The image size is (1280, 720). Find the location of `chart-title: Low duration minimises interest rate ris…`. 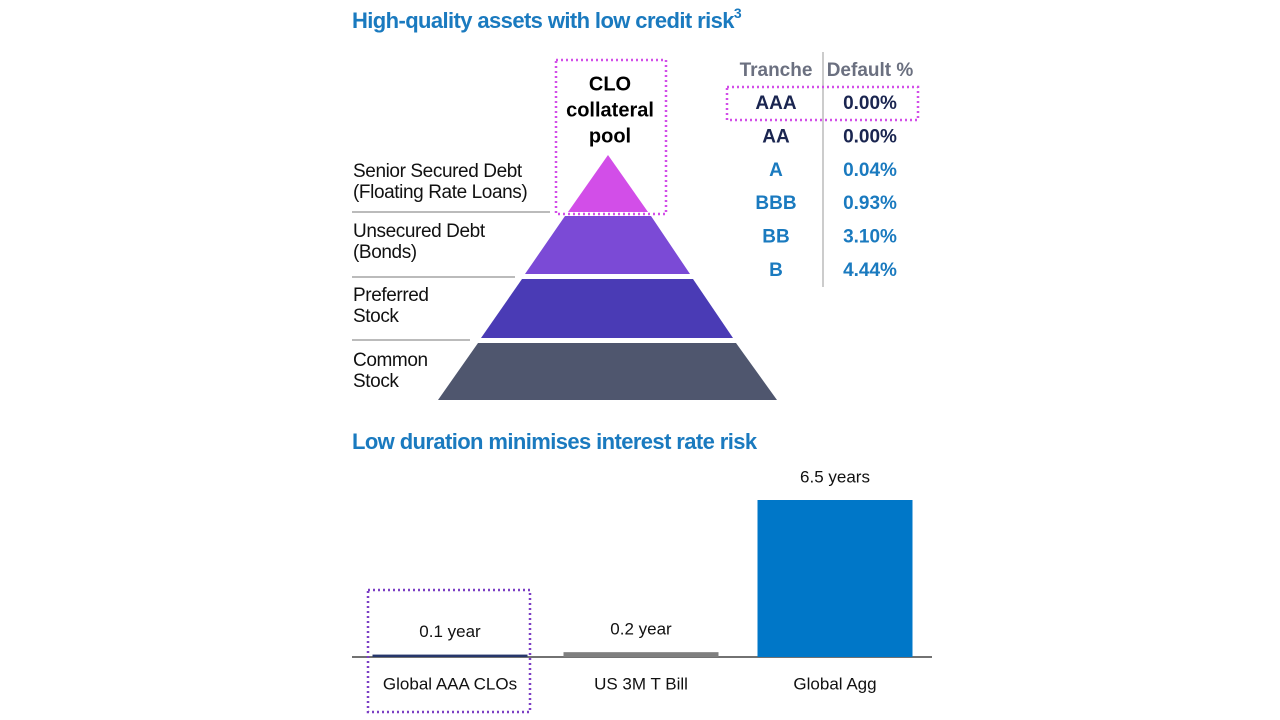

chart-title: Low duration minimises interest rate ris… is located at coordinates (555, 441).